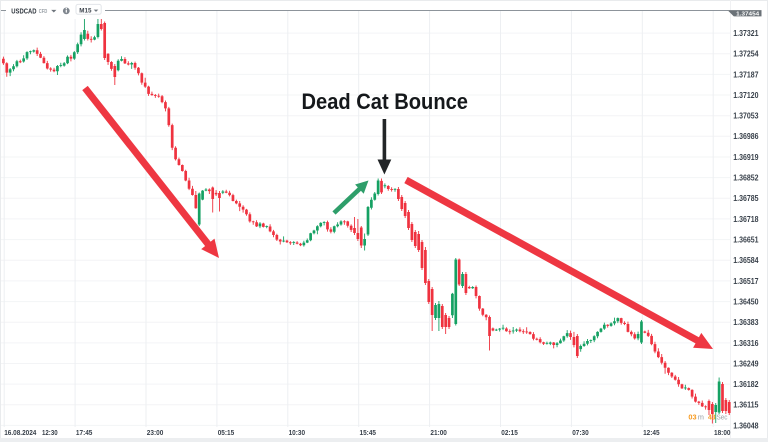 The height and width of the screenshot is (447, 768). What do you see at coordinates (746, 322) in the screenshot?
I see `svg-text: 1.36383` at bounding box center [746, 322].